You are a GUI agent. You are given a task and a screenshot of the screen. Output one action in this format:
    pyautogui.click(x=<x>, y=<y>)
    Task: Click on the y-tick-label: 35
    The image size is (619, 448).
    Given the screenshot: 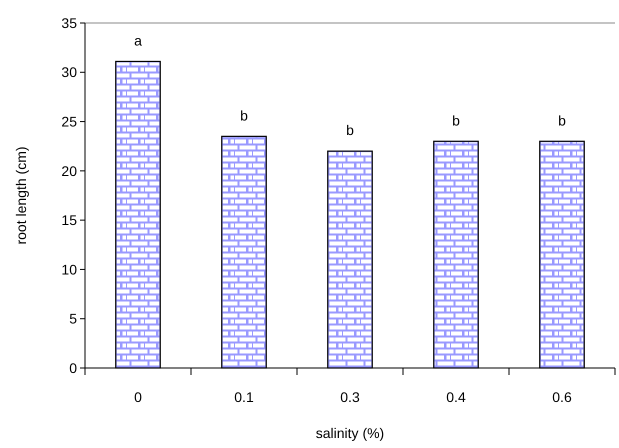 What is the action you would take?
    pyautogui.click(x=69, y=22)
    